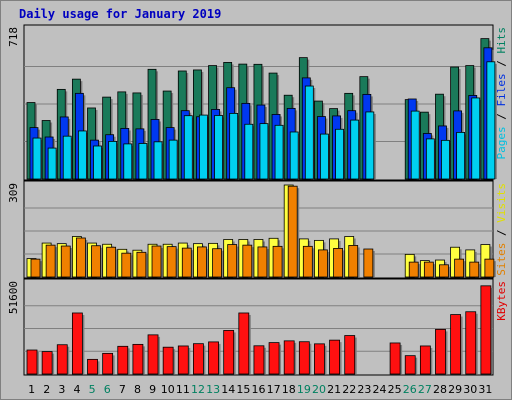 This screenshot has height=400, width=512. What do you see at coordinates (395, 389) in the screenshot?
I see `x-tick-label-25: 25` at bounding box center [395, 389].